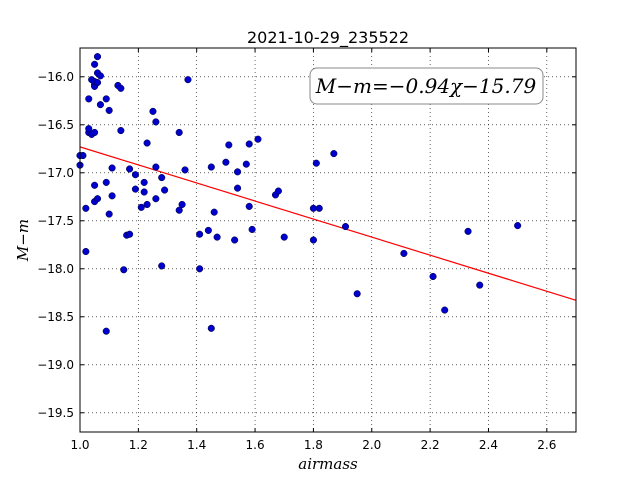 The height and width of the screenshot is (480, 640). Describe the element at coordinates (55, 413) in the screenshot. I see `y-tick-label: −19.5` at that location.